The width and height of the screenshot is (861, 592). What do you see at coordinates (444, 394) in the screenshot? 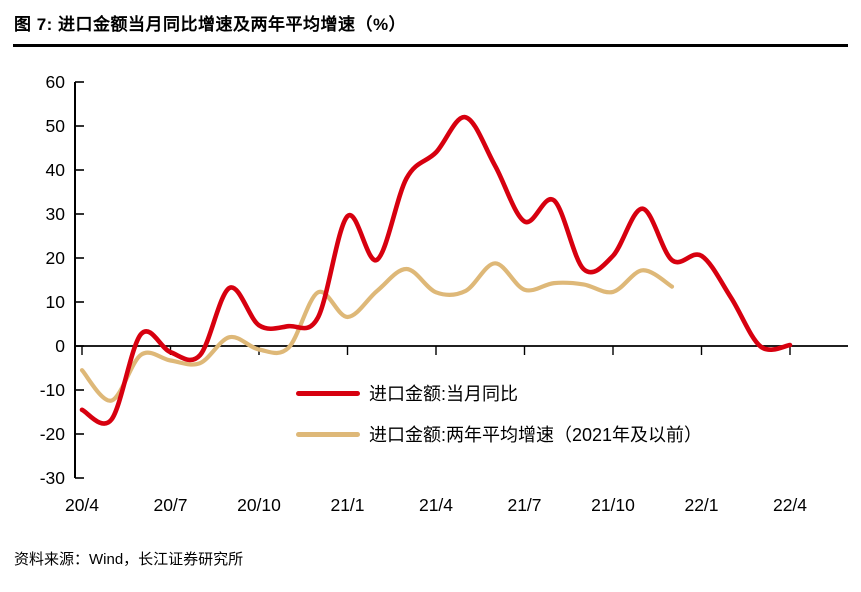
I see `legend-label: 进口金额:当月同比` at bounding box center [444, 394].